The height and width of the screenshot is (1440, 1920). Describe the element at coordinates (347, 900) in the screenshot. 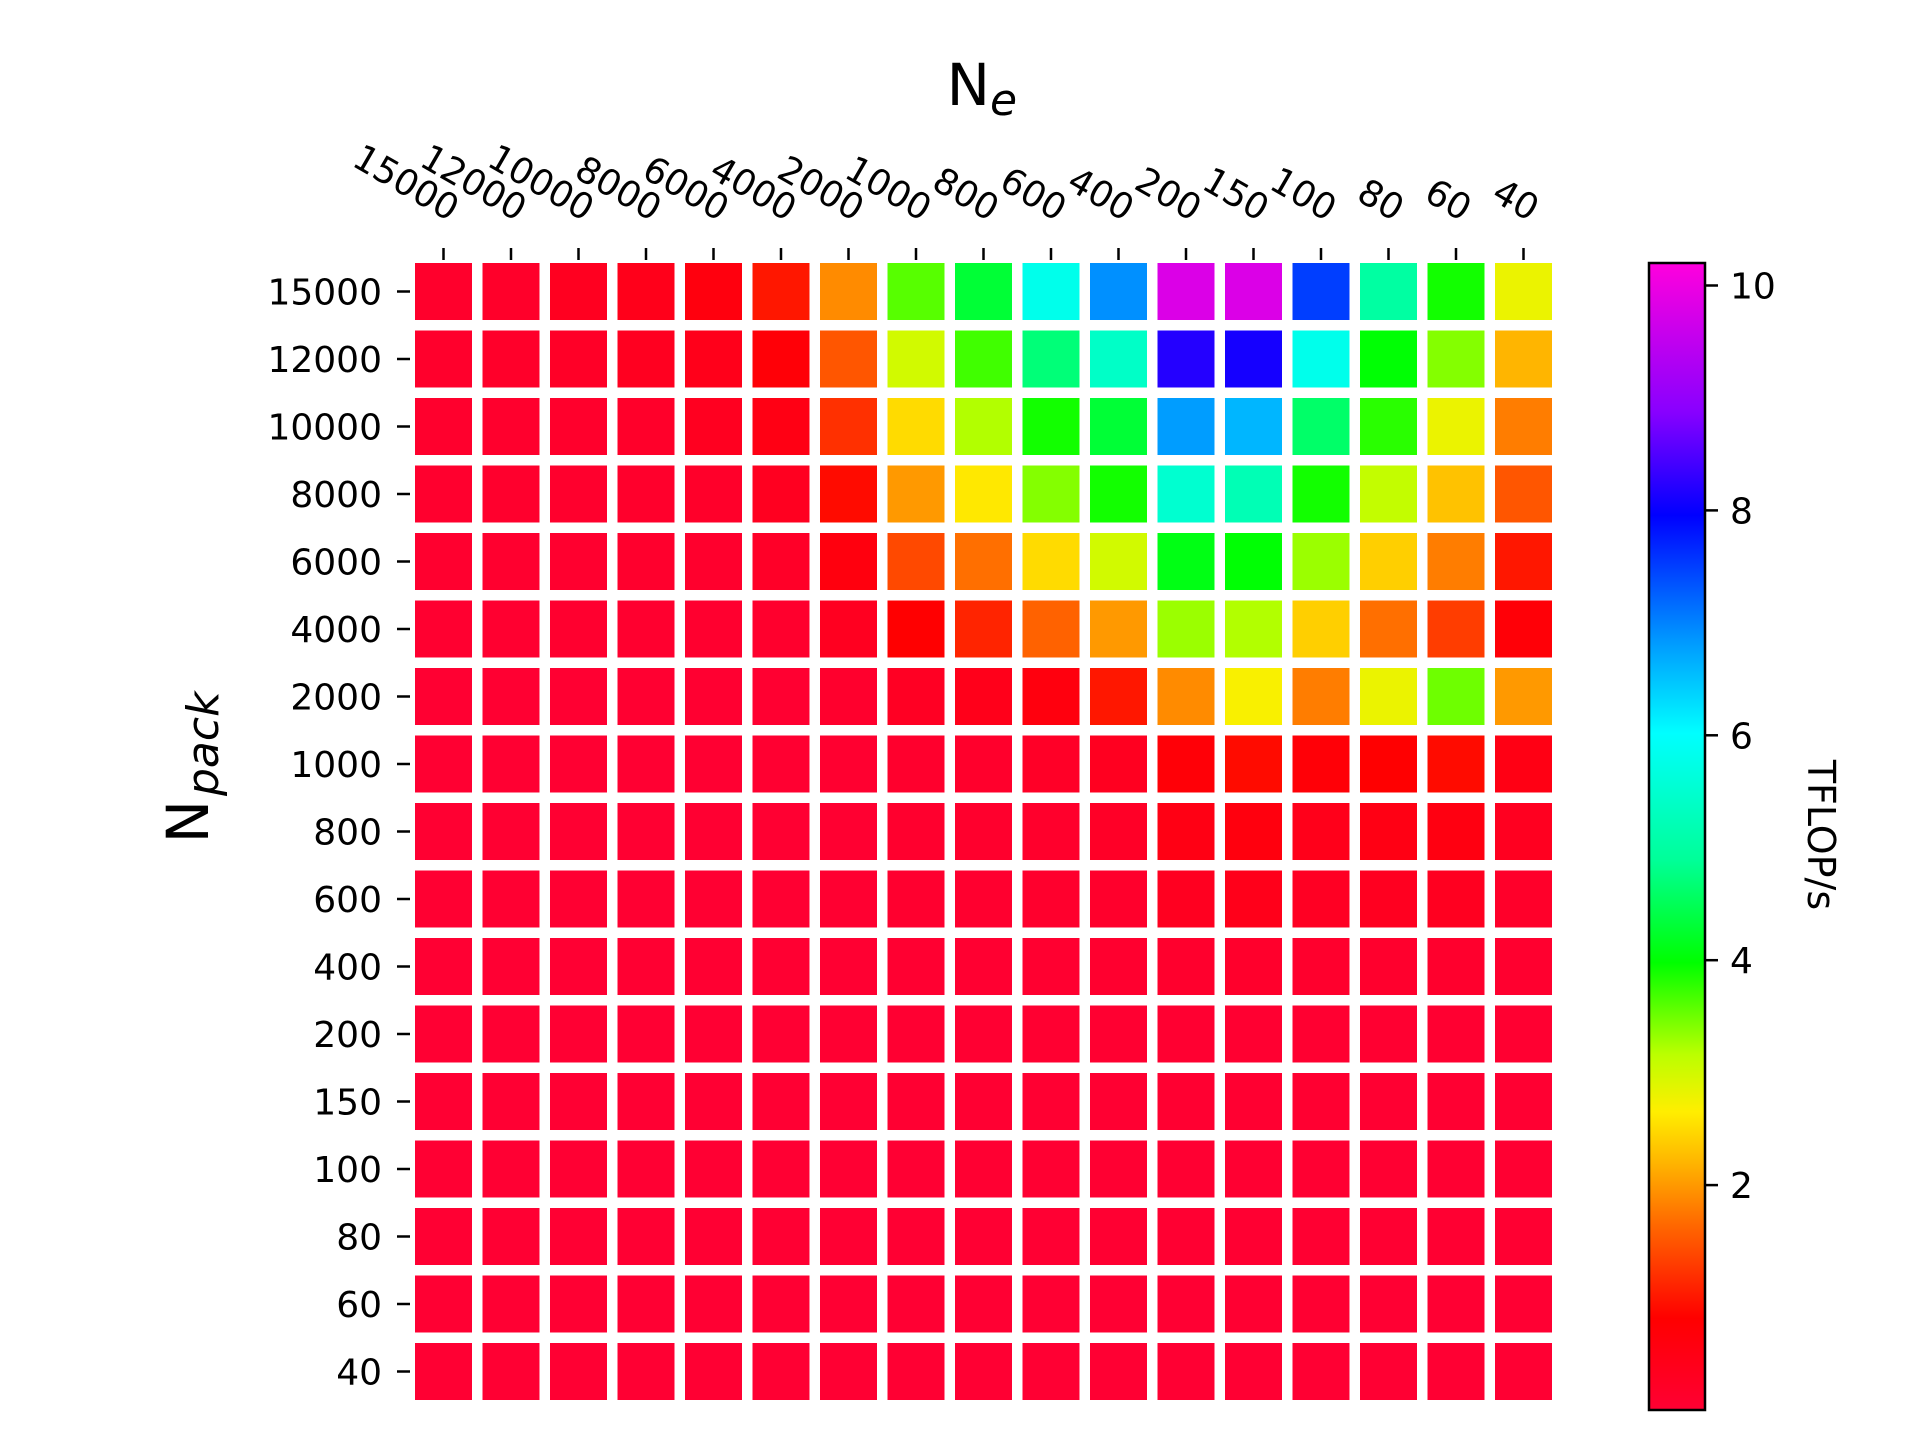

I see `y-tick-label: 600` at that location.